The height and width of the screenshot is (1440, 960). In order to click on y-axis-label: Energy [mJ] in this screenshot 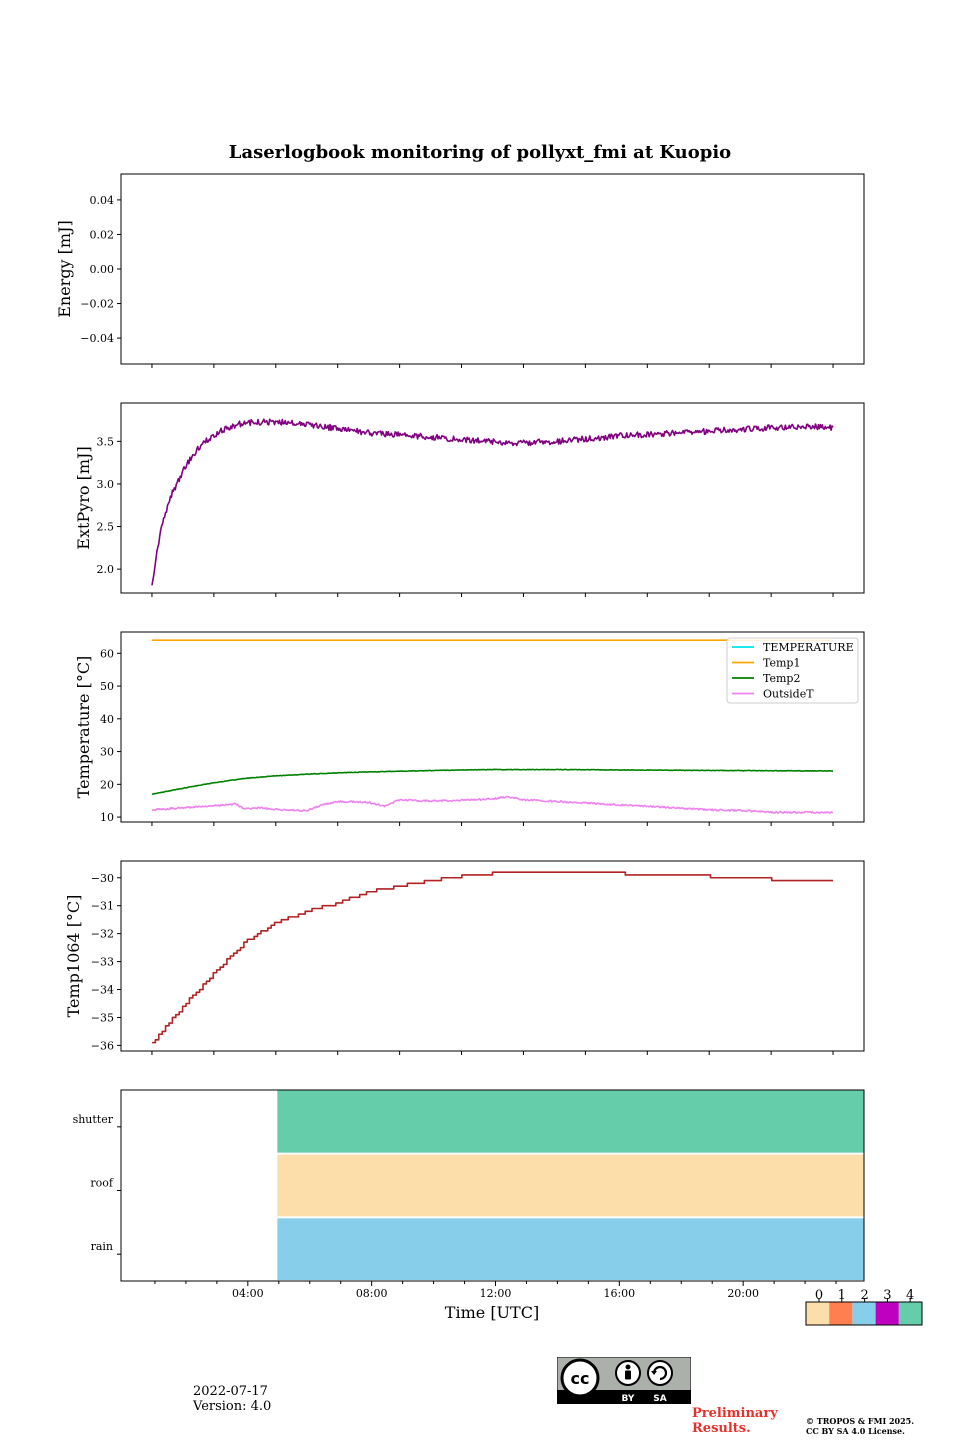, I will do `click(64, 269)`.